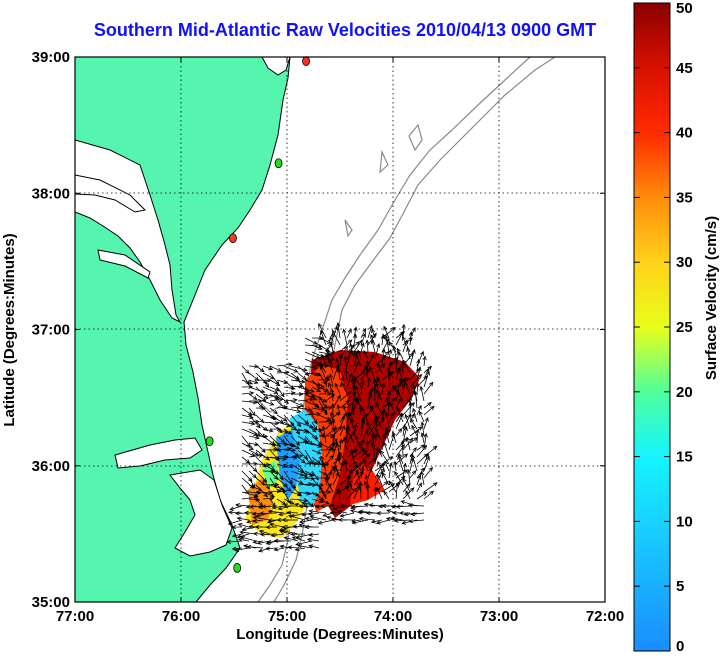  I want to click on colorbar-label: Surface Velocity (cm/s), so click(711, 298).